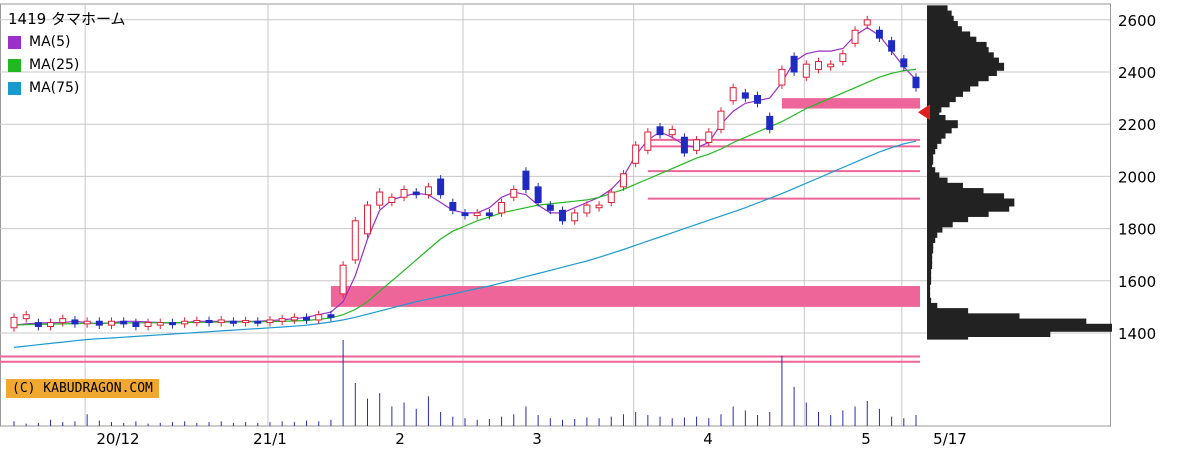 Image resolution: width=1200 pixels, height=452 pixels. I want to click on x-tick-label: 4, so click(708, 439).